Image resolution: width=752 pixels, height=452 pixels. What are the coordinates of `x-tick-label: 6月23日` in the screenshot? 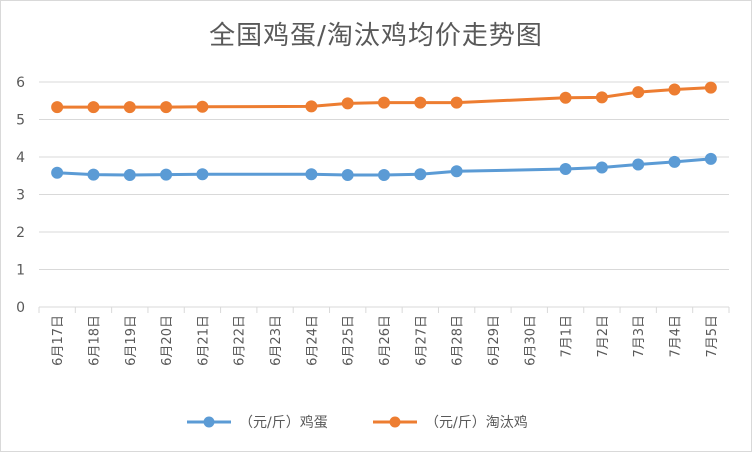 It's located at (276, 340).